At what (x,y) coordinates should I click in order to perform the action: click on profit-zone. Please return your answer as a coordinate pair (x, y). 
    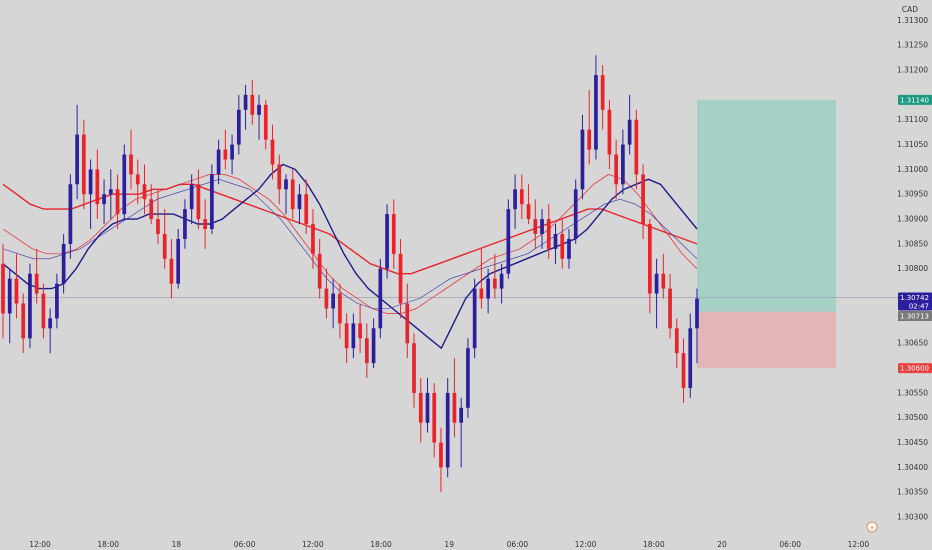
    Looking at the image, I should click on (766, 205).